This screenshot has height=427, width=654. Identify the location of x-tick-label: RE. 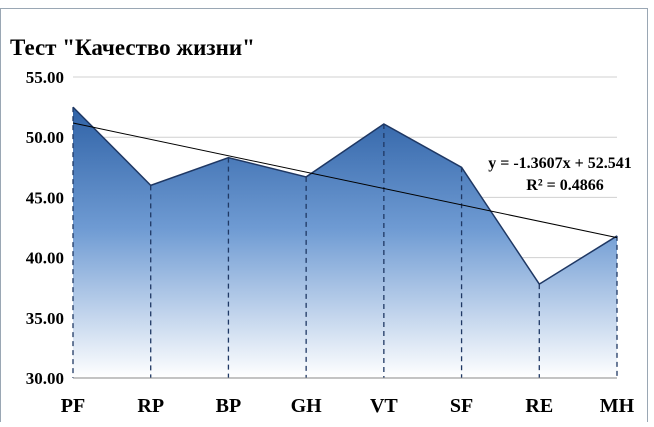
(539, 406).